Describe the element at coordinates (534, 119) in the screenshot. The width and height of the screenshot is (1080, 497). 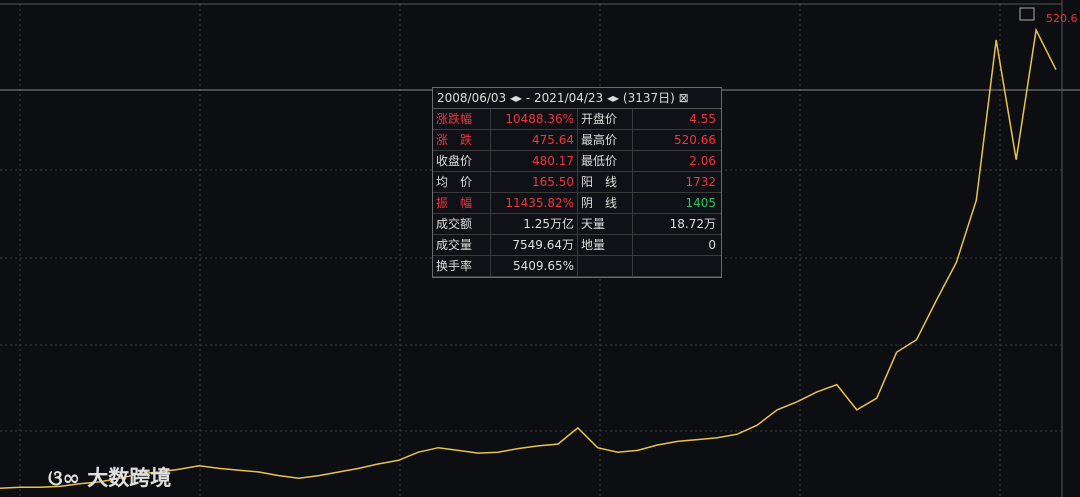
I see `stat-value: 10488.36%` at that location.